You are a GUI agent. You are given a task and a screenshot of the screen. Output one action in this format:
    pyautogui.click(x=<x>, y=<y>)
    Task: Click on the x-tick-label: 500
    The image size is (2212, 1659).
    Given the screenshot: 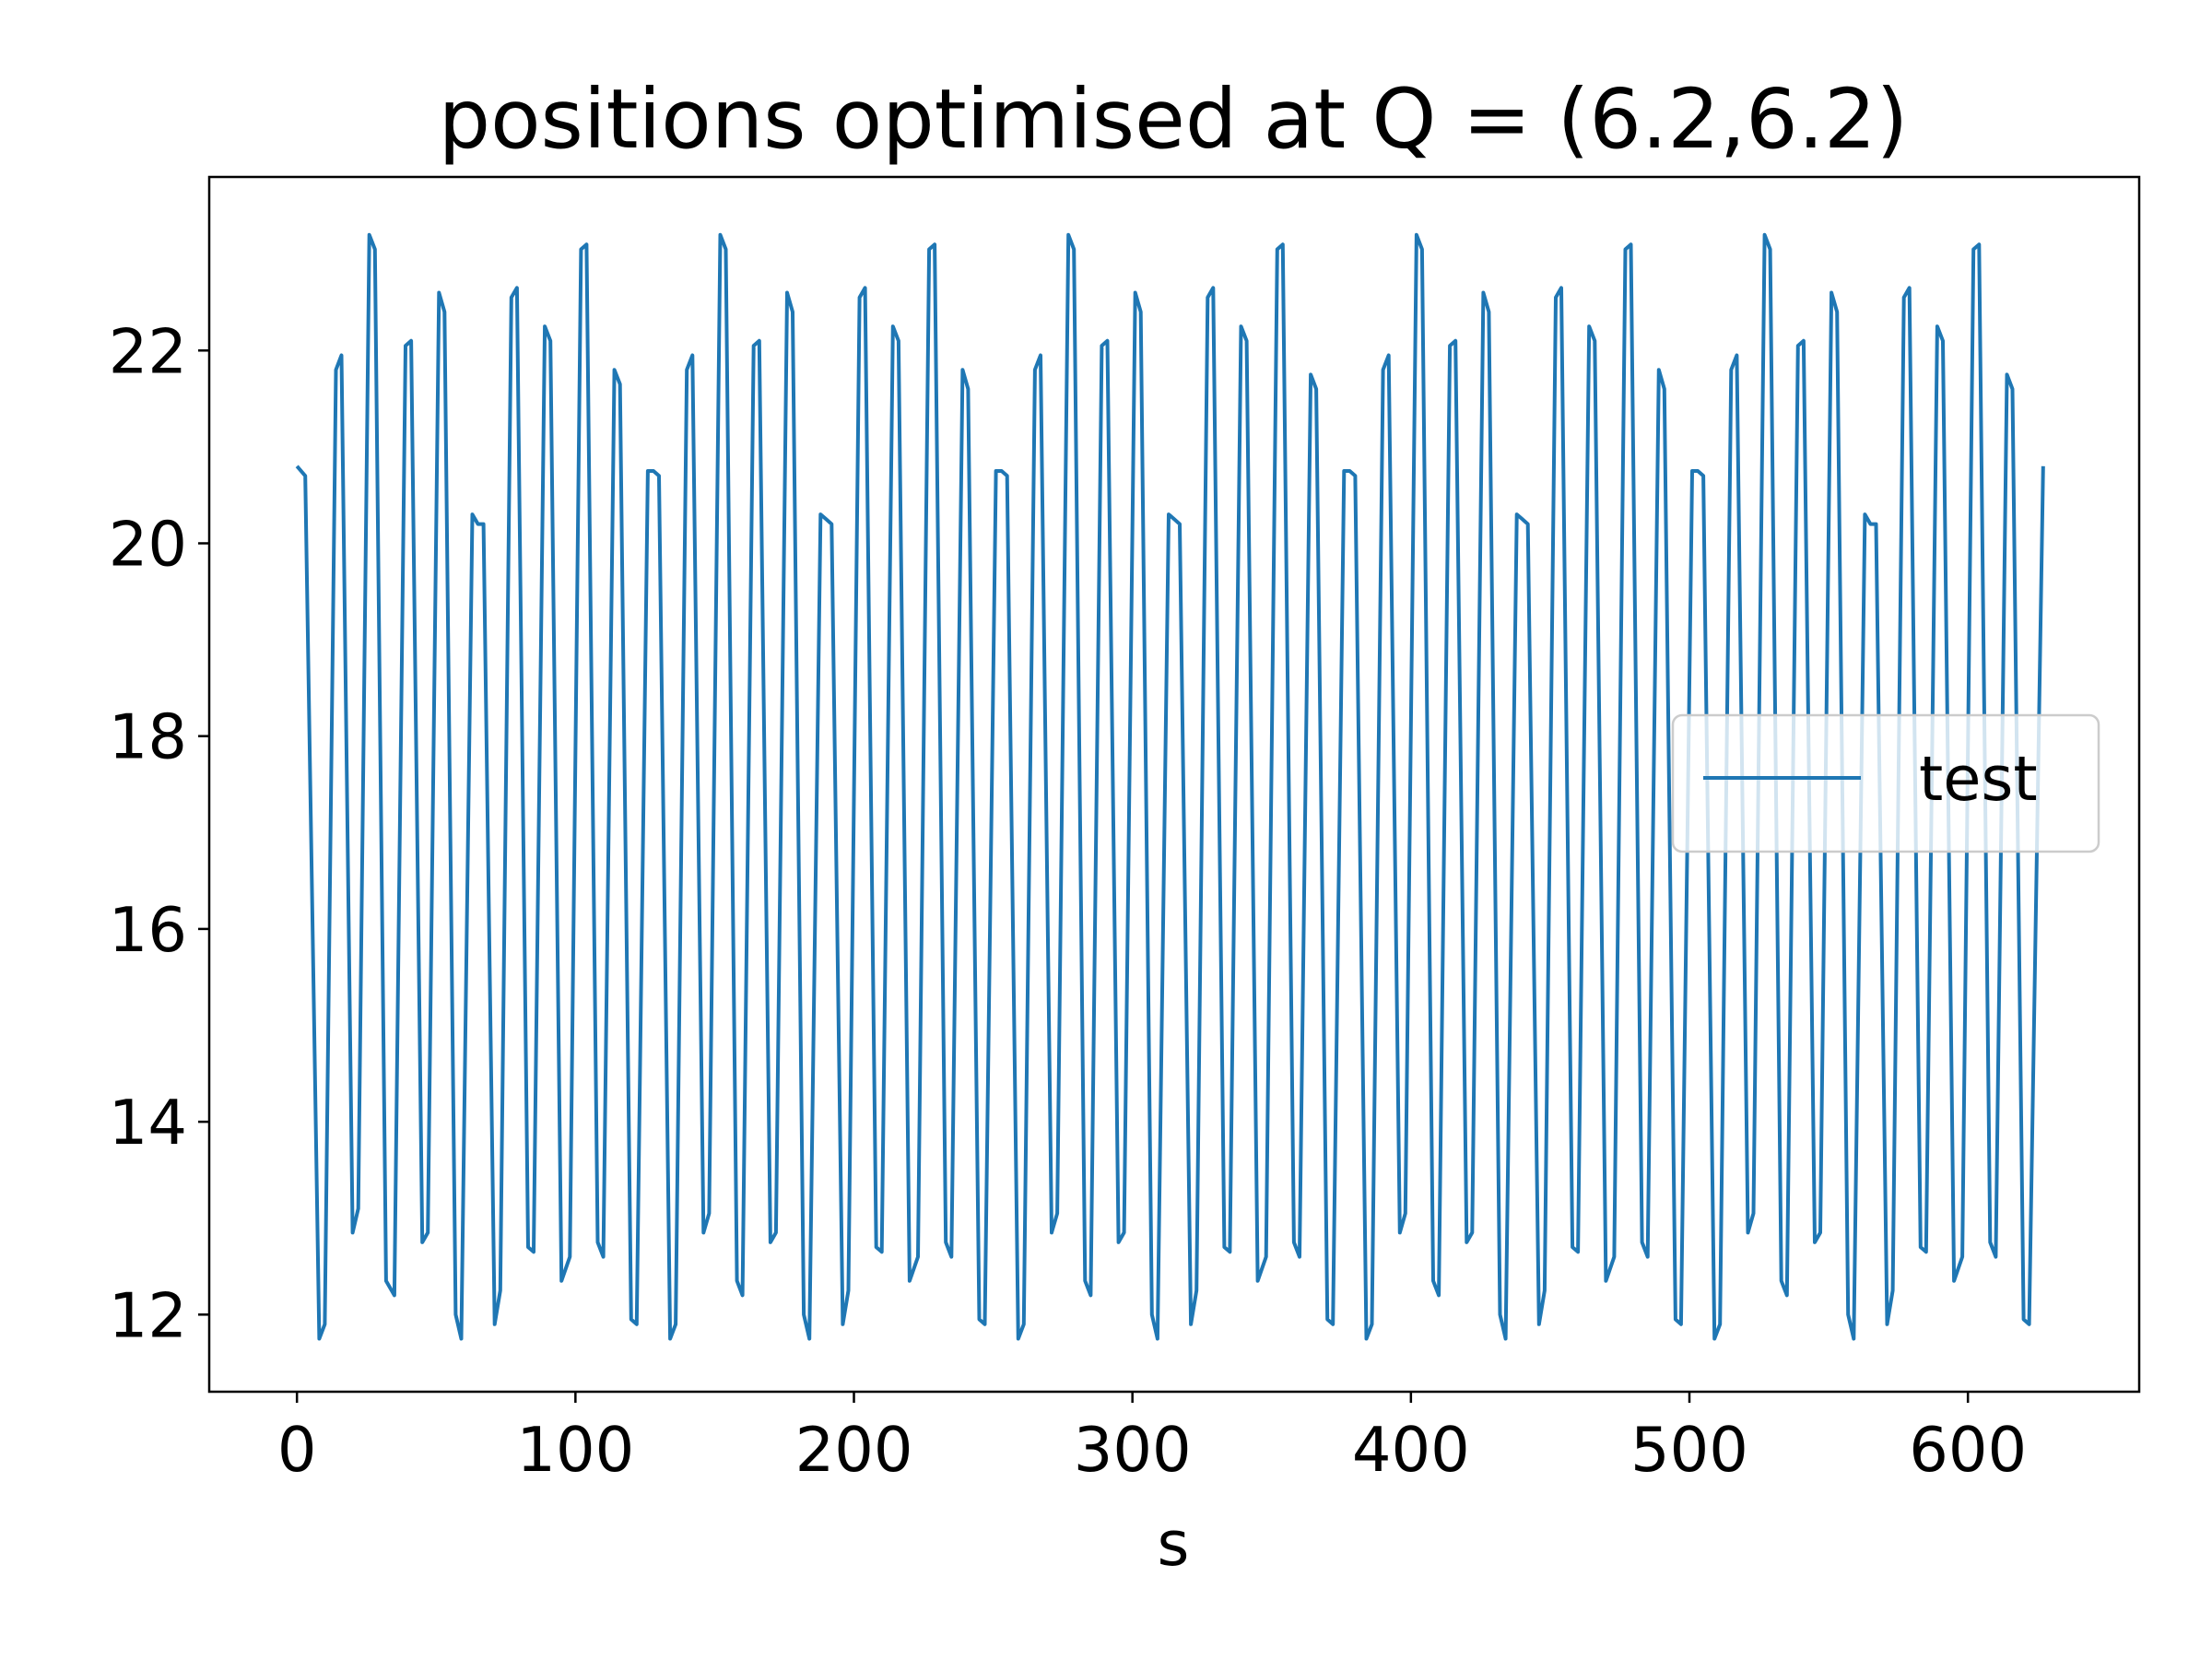 What is the action you would take?
    pyautogui.click(x=1689, y=1450)
    